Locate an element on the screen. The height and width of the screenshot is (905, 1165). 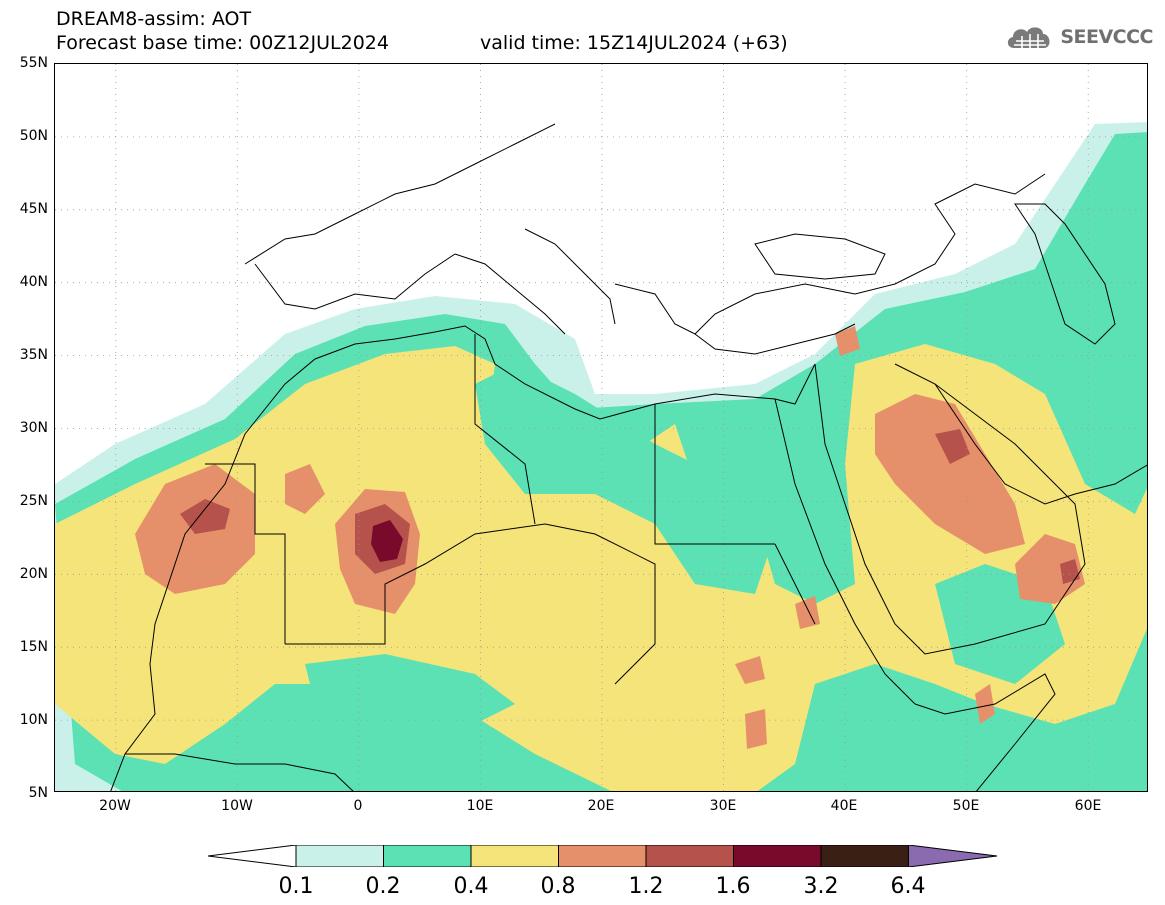
lon-label: 20E is located at coordinates (601, 806).